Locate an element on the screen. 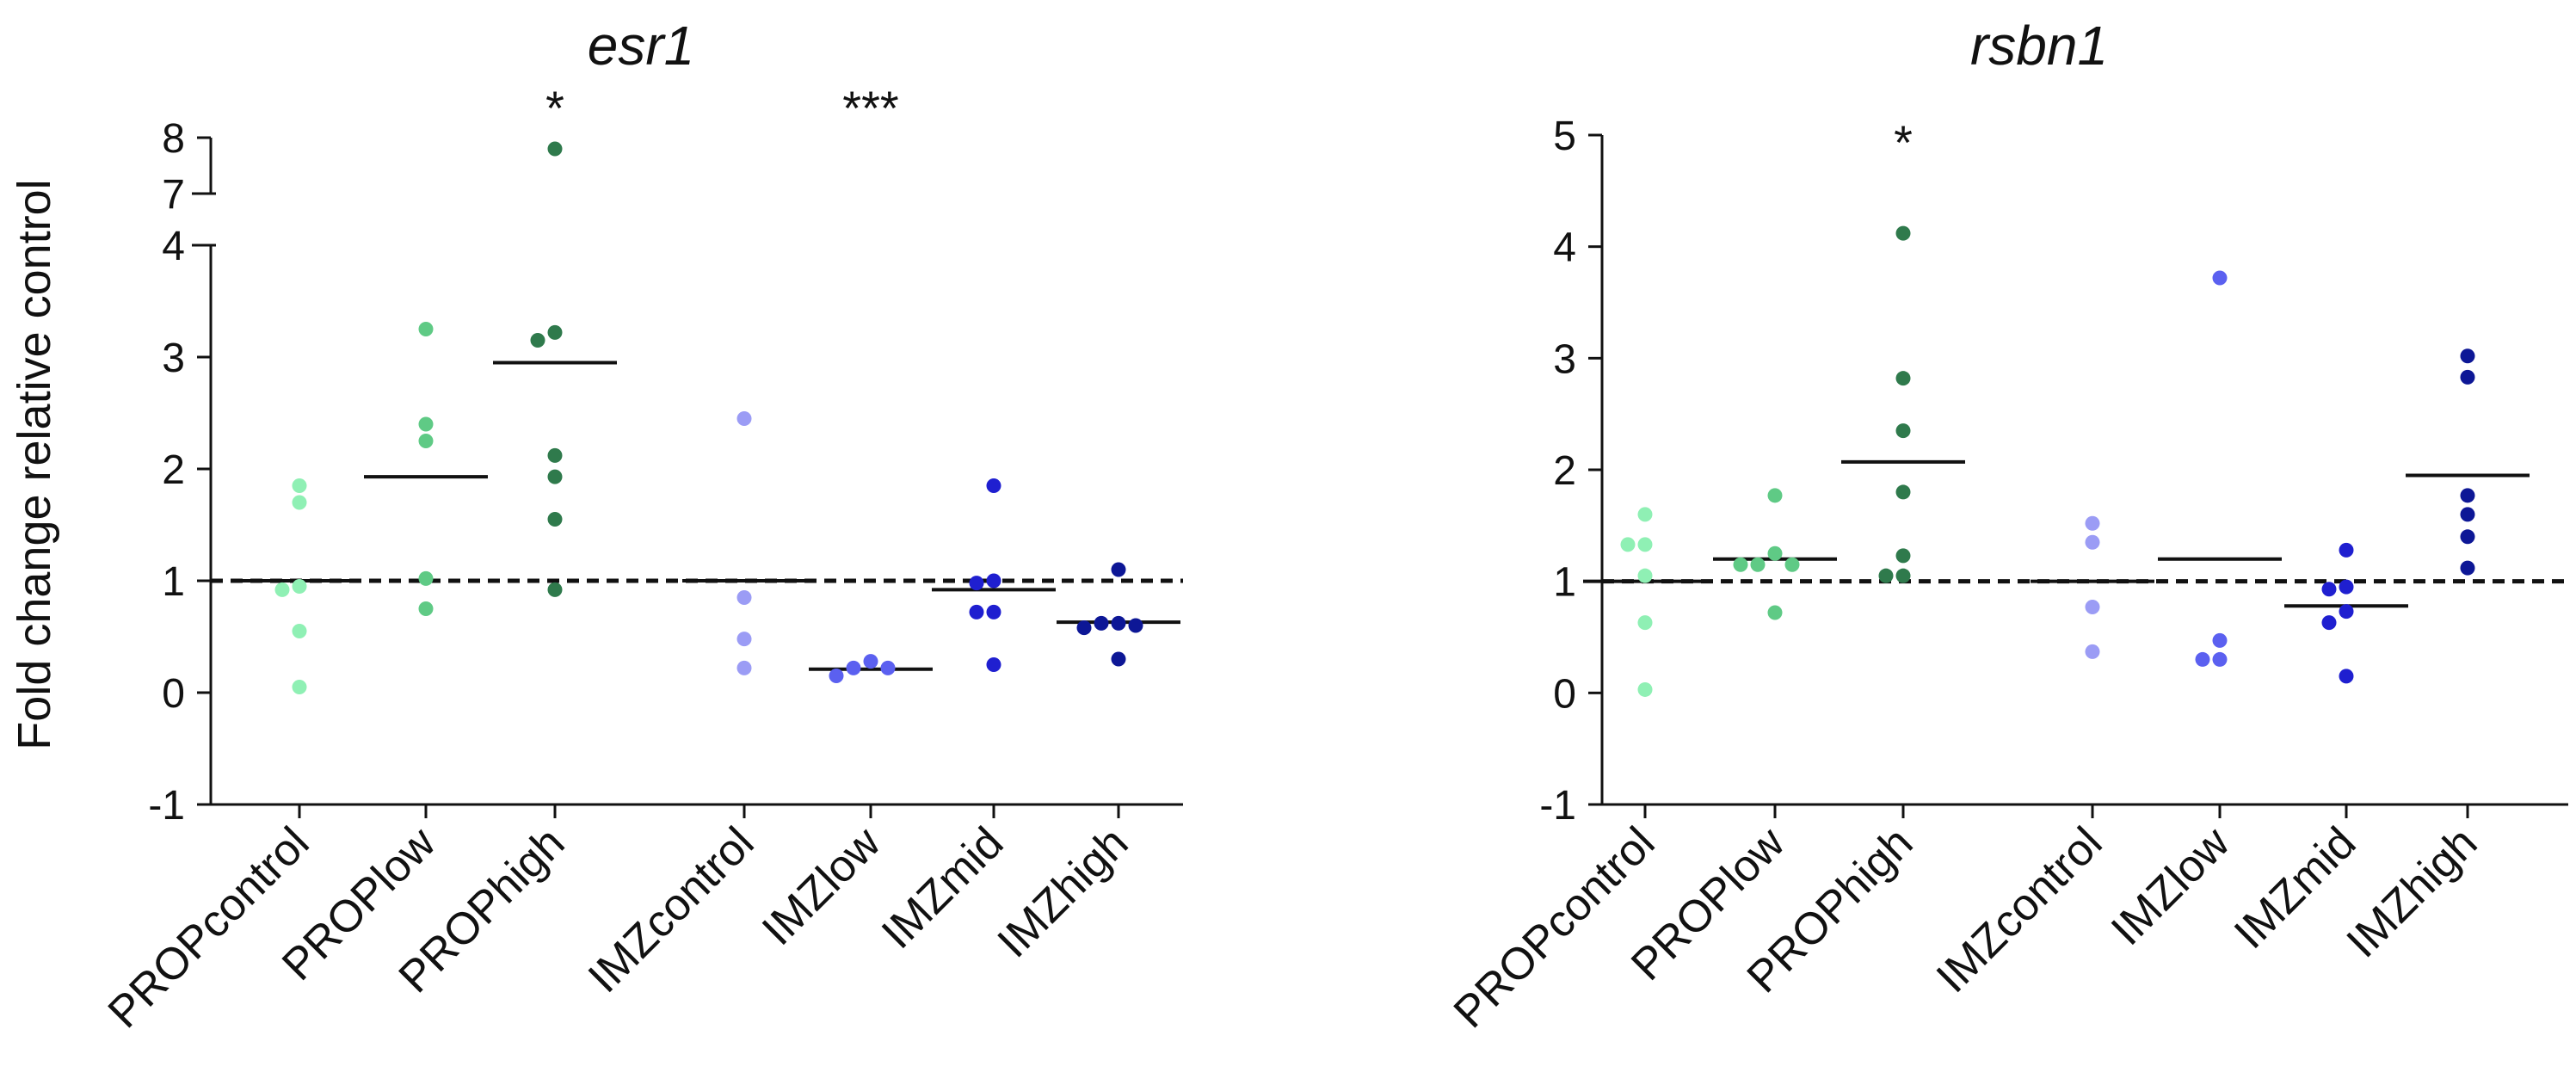 This screenshot has height=1091, width=2576. y-axis-label: Fold change relative control is located at coordinates (34, 464).